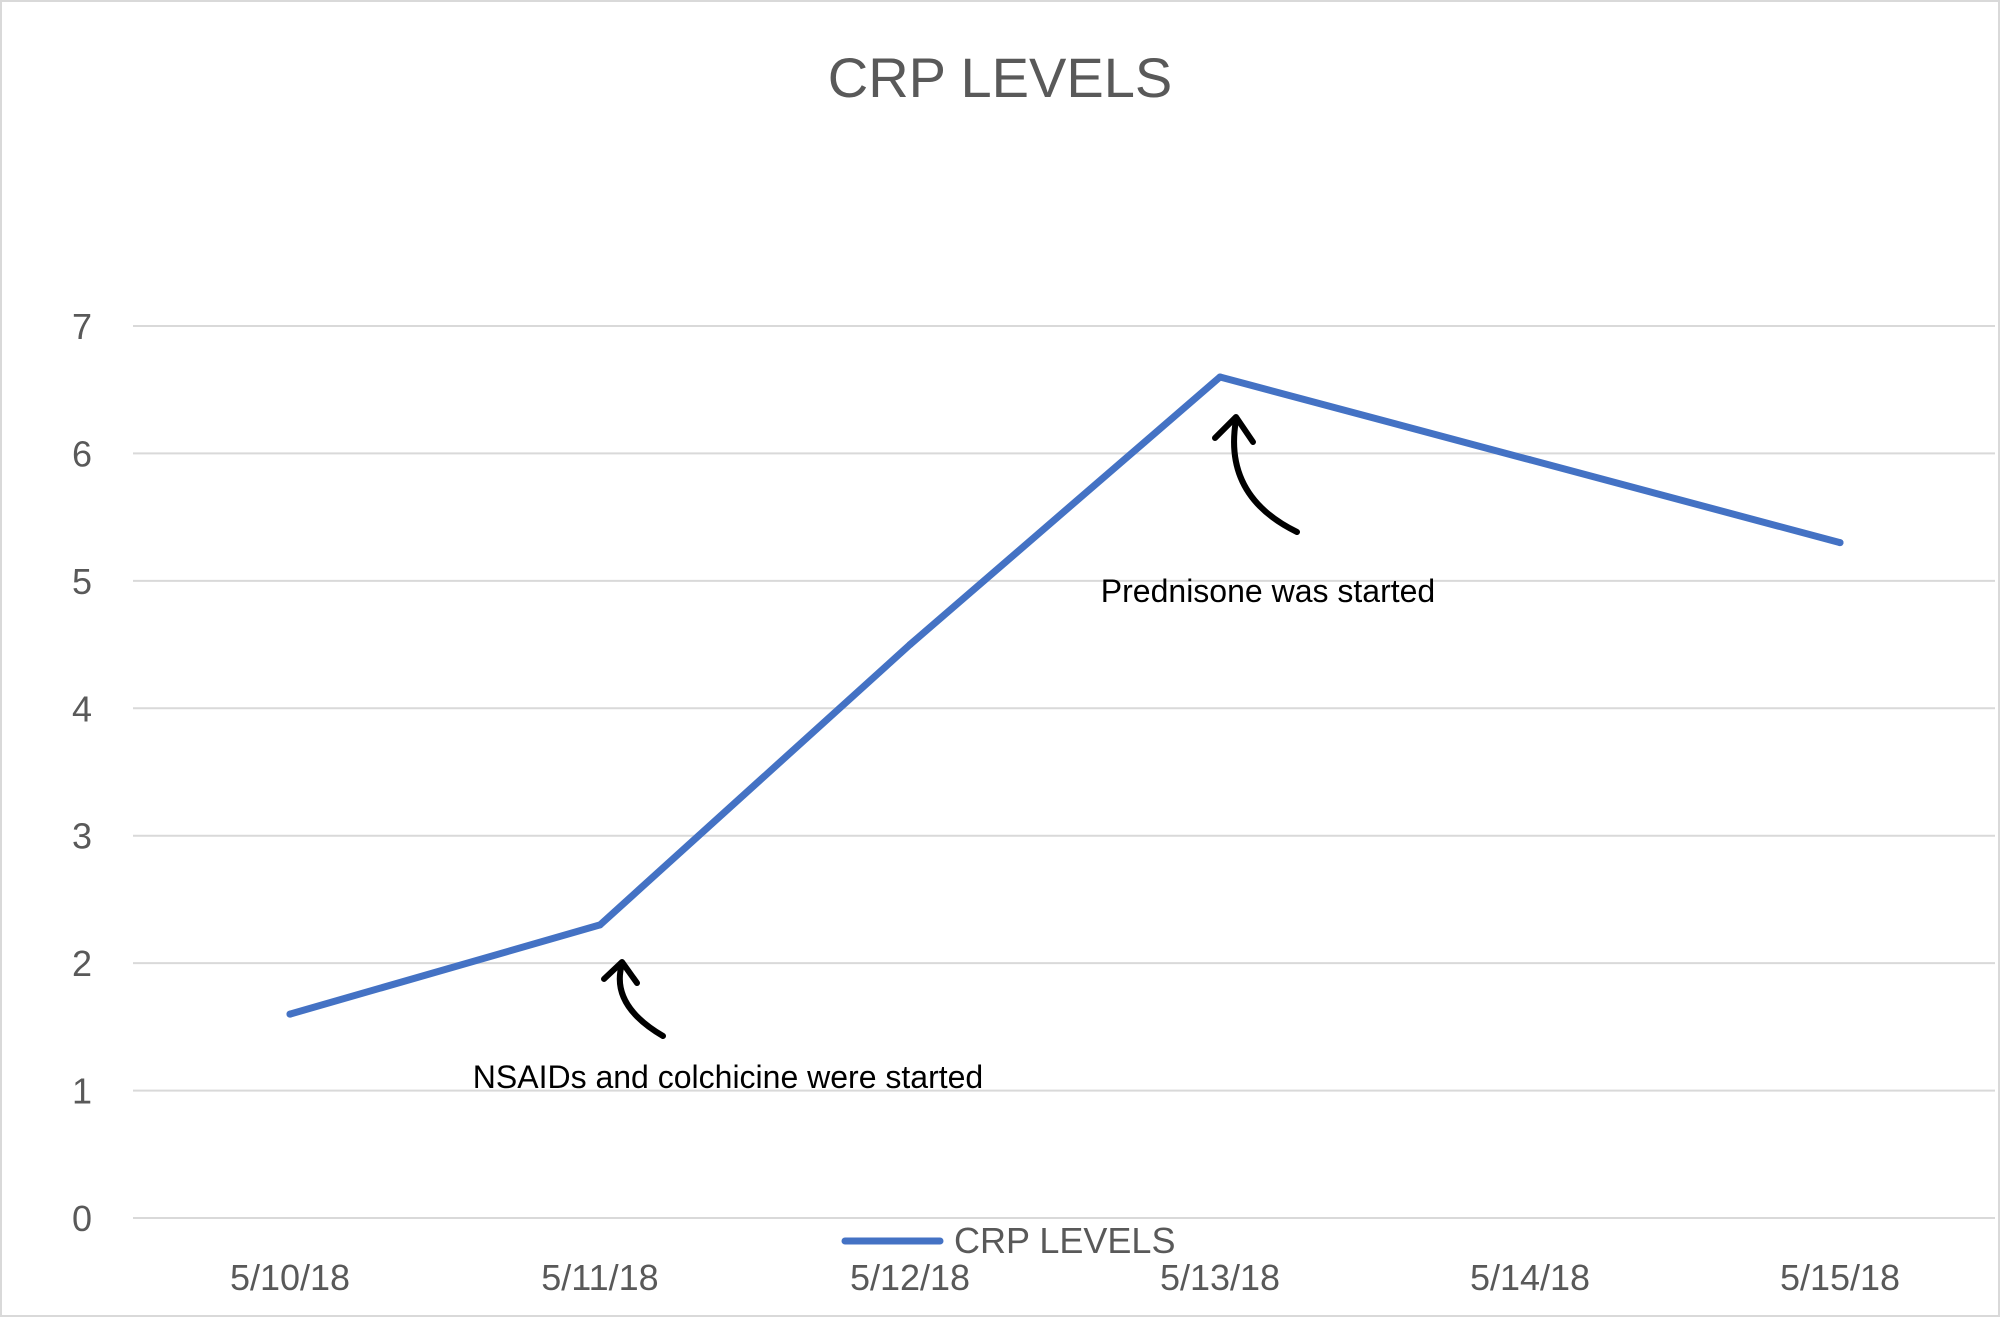 The height and width of the screenshot is (1317, 2000). I want to click on legend: CRP LEVELS, so click(1008, 1240).